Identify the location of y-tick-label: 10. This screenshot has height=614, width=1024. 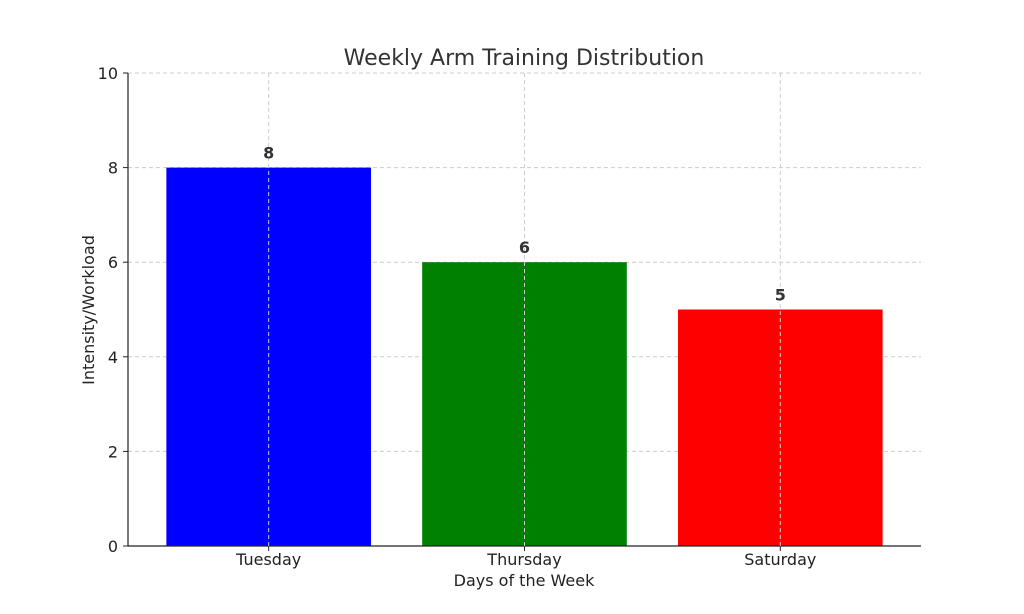
(108, 73).